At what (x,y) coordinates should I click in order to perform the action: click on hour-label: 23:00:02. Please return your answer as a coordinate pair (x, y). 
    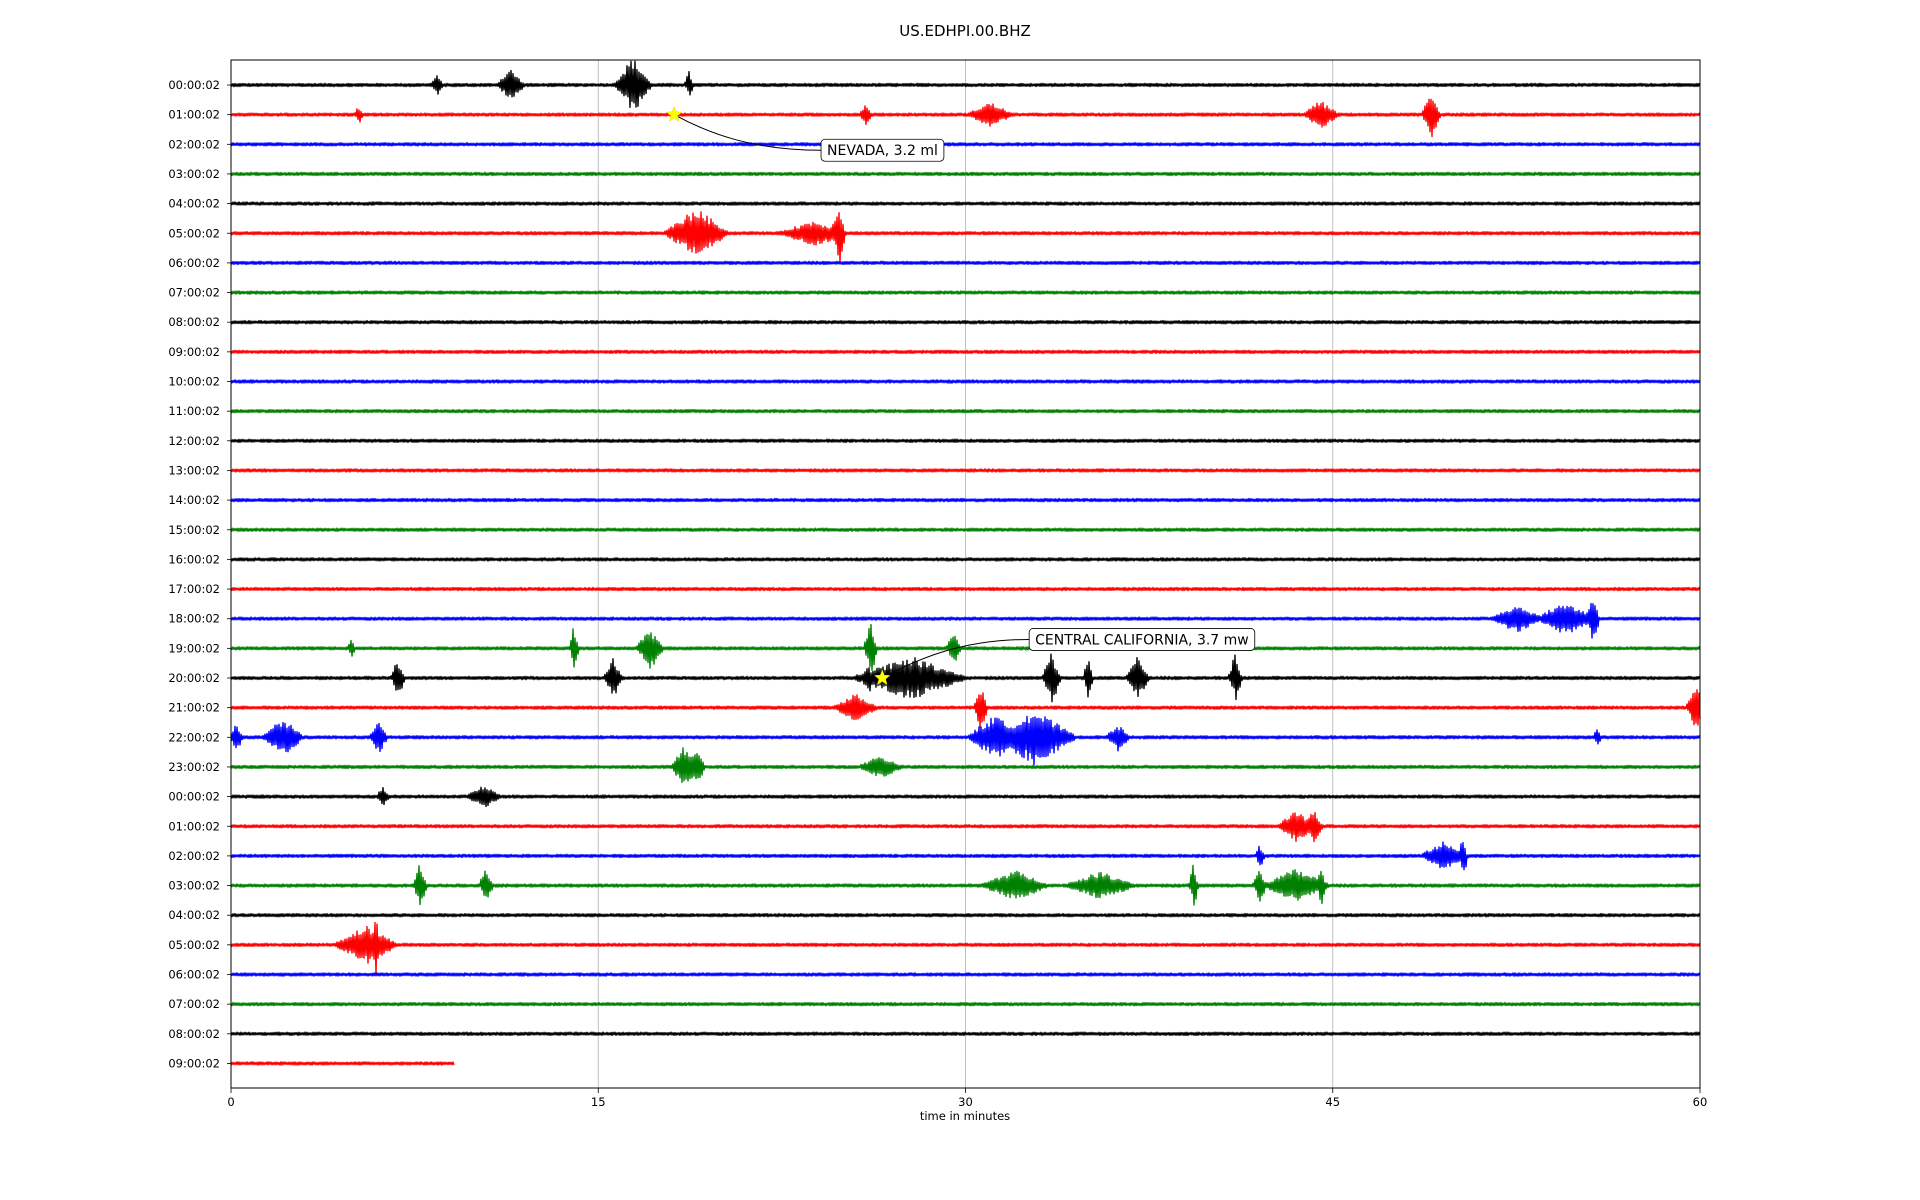
    Looking at the image, I should click on (194, 767).